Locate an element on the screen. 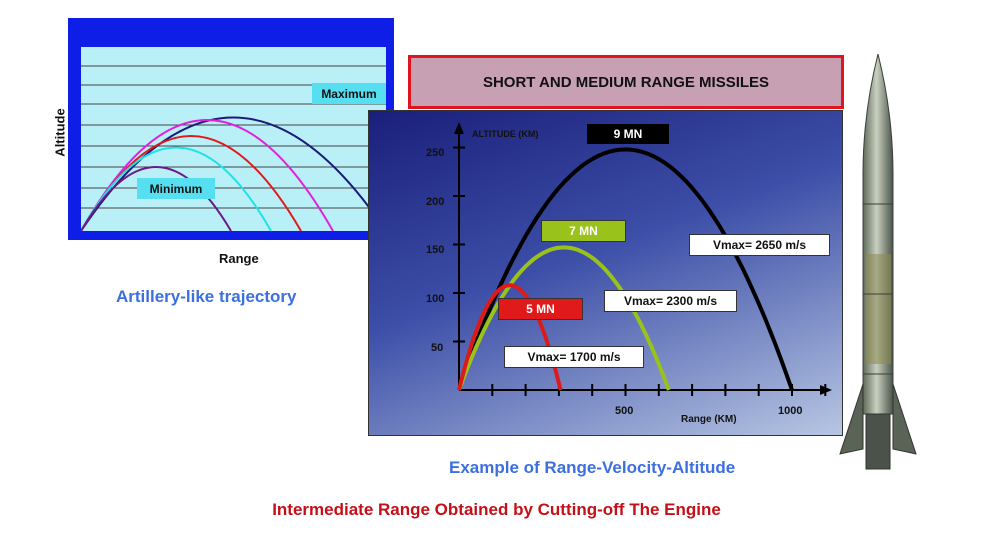  artillery-trajectories is located at coordinates (233, 148).